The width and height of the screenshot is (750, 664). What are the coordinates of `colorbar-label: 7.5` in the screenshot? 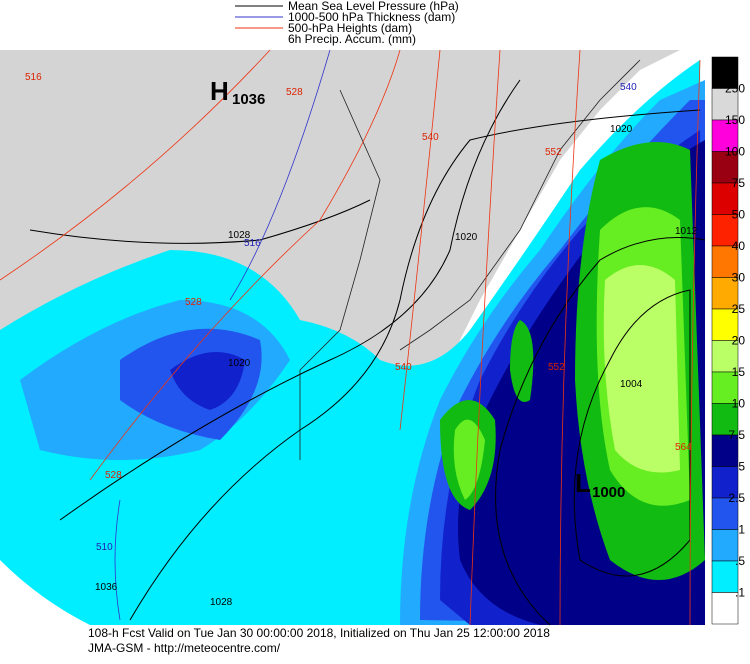 It's located at (736, 435).